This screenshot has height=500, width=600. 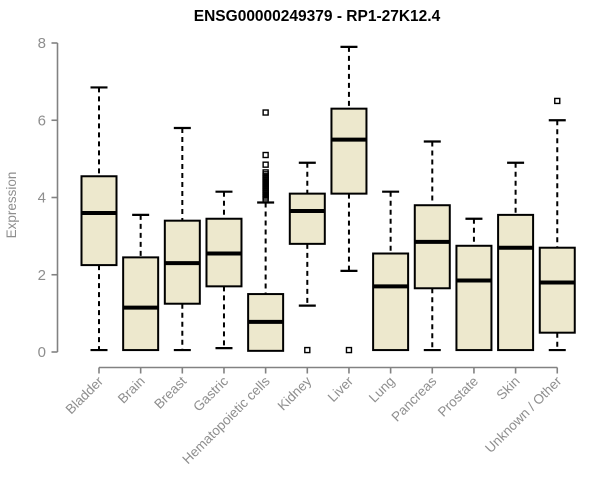 I want to click on box-lung, so click(x=391, y=271).